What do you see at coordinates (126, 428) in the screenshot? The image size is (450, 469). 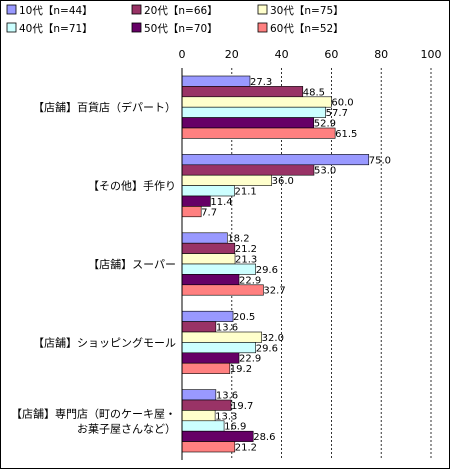 I see `category-label: お菓子屋さんなど）` at bounding box center [126, 428].